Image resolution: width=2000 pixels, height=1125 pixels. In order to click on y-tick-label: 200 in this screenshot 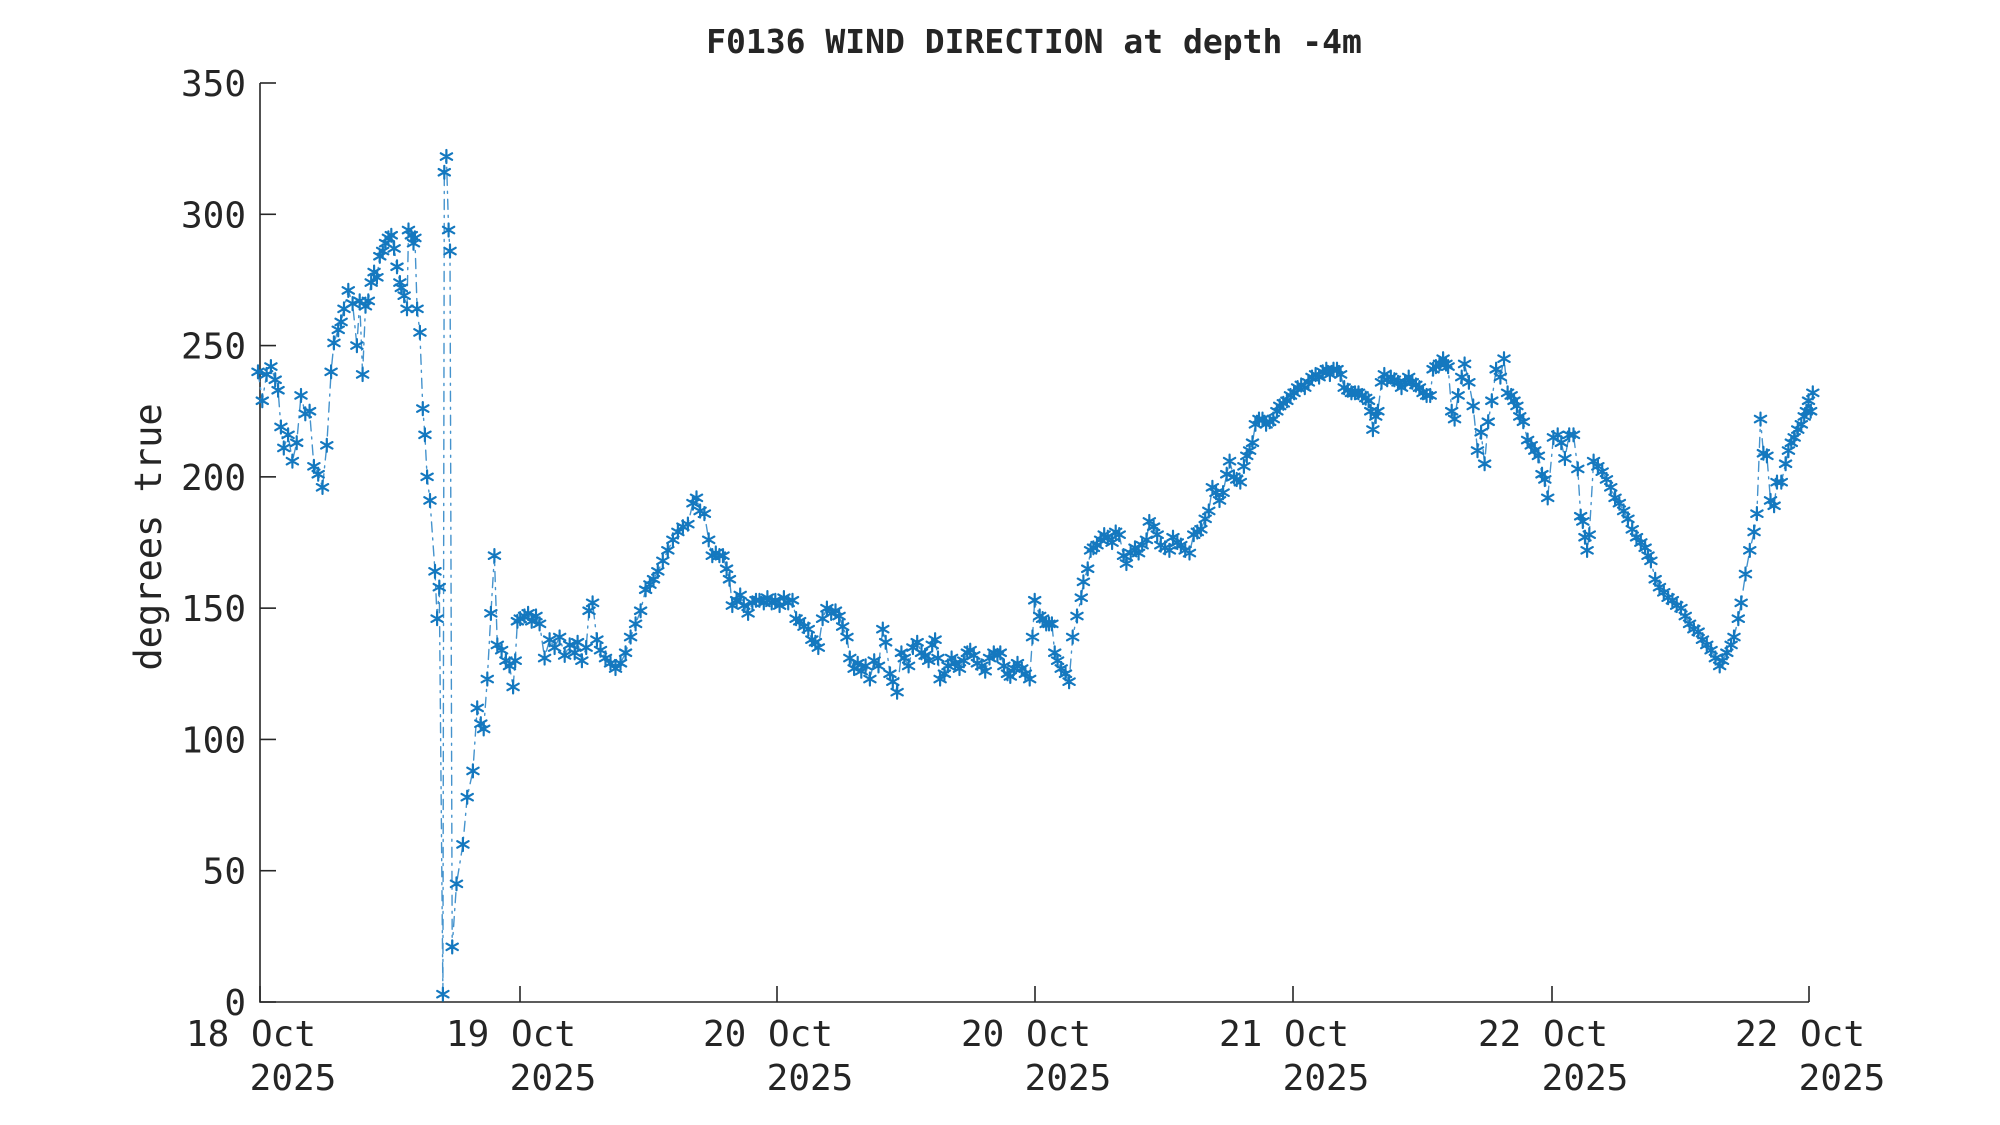, I will do `click(213, 478)`.